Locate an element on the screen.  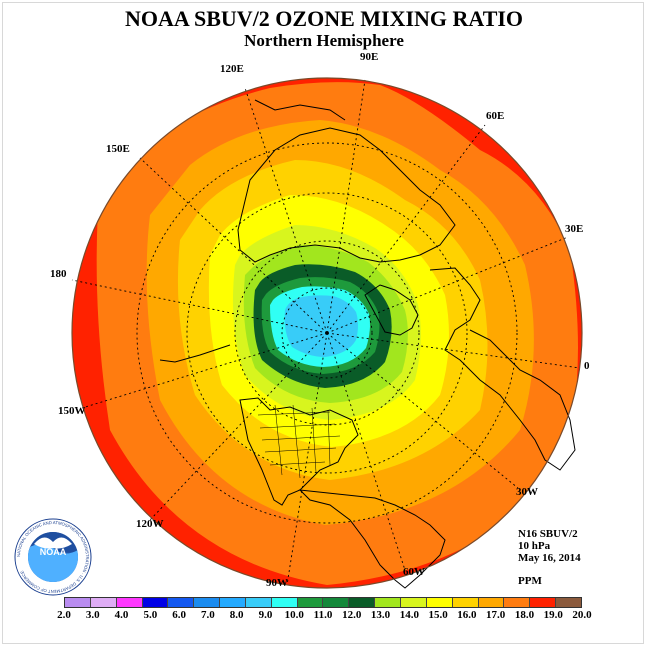
pacific-coast-asia is located at coordinates (300, 110).